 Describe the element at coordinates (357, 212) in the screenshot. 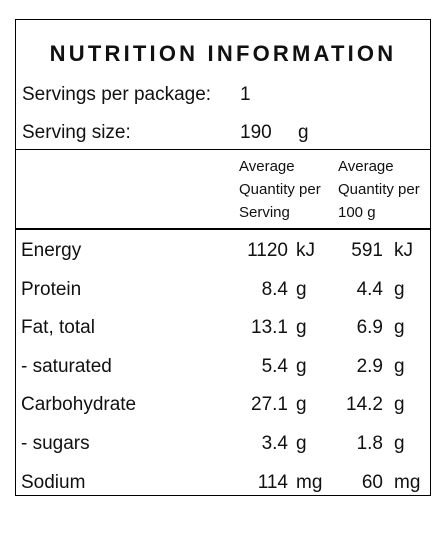

I see `header-per-100g-line-3: 100 g` at that location.